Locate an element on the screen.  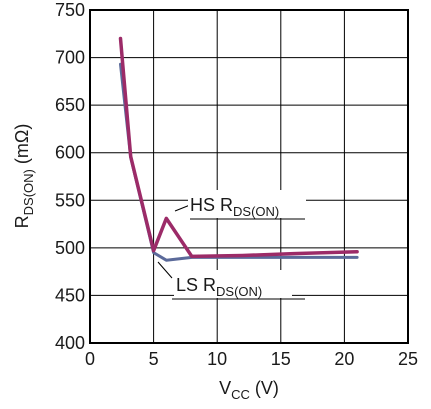
x-tick-label: 0 is located at coordinates (90, 359).